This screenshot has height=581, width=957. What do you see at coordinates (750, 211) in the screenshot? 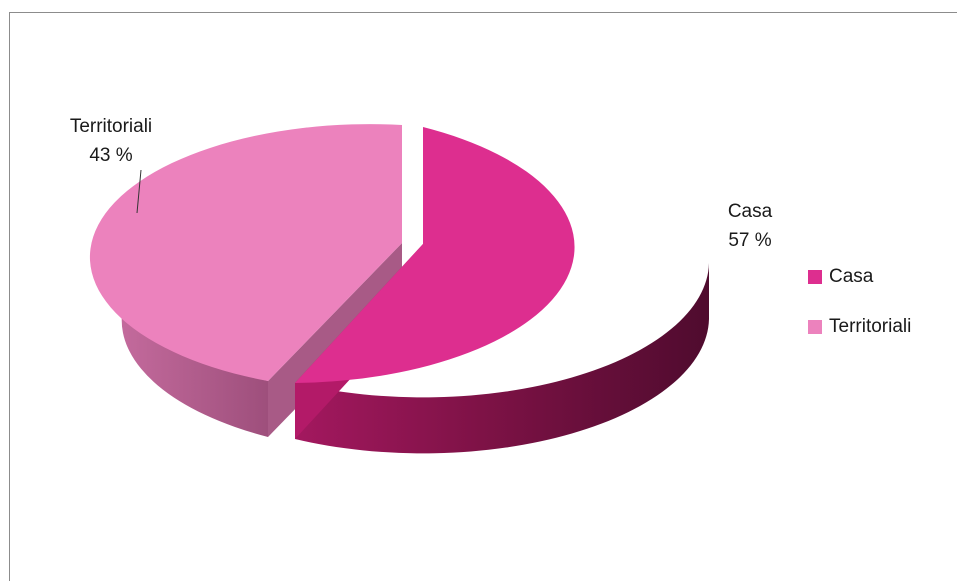
I see `data-label-casa-name: Casa` at bounding box center [750, 211].